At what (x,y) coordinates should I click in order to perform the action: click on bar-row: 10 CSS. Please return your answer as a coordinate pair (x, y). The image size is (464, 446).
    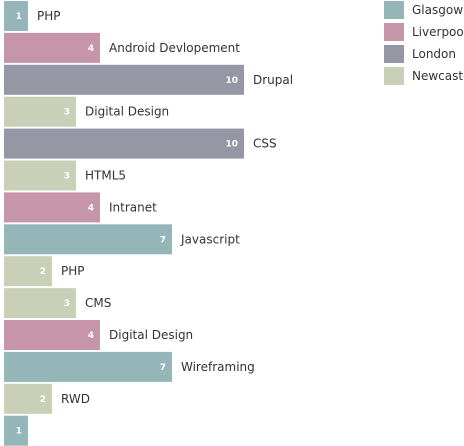
    Looking at the image, I should click on (140, 143).